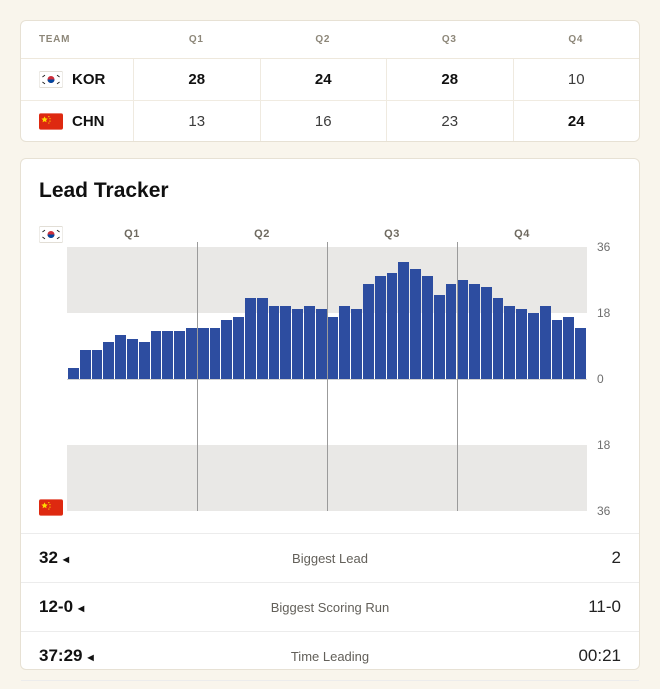 The image size is (660, 689). Describe the element at coordinates (88, 121) in the screenshot. I see `team-code: CHN` at that location.